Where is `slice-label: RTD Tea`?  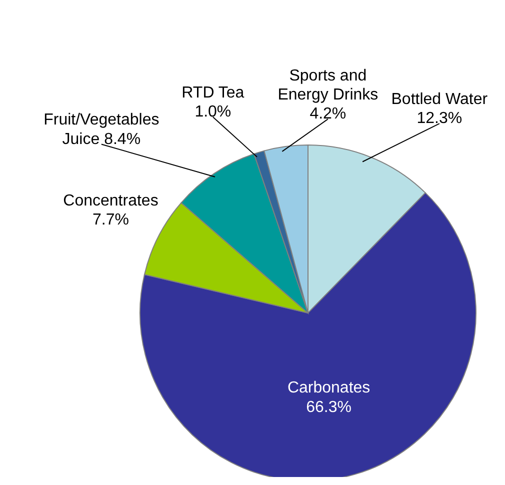 slice-label: RTD Tea is located at coordinates (213, 93).